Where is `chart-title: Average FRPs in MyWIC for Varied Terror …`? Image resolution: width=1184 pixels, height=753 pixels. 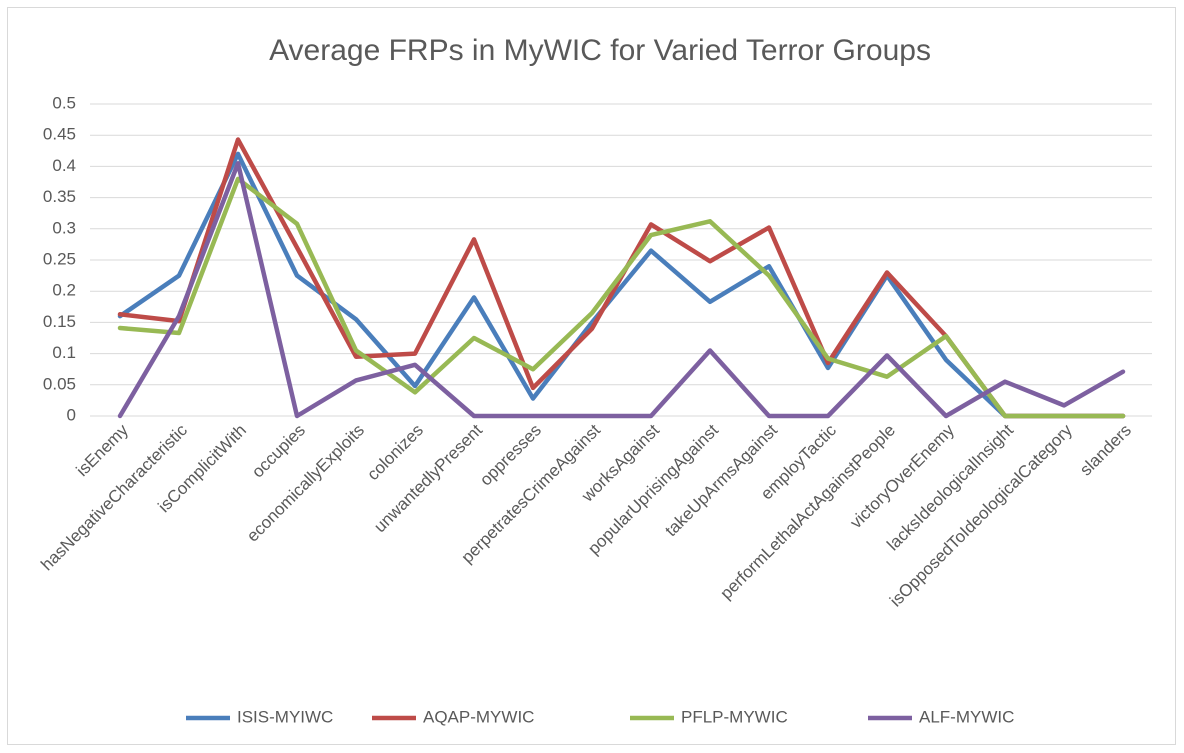
chart-title: Average FRPs in MyWIC for Varied Terror … is located at coordinates (600, 50).